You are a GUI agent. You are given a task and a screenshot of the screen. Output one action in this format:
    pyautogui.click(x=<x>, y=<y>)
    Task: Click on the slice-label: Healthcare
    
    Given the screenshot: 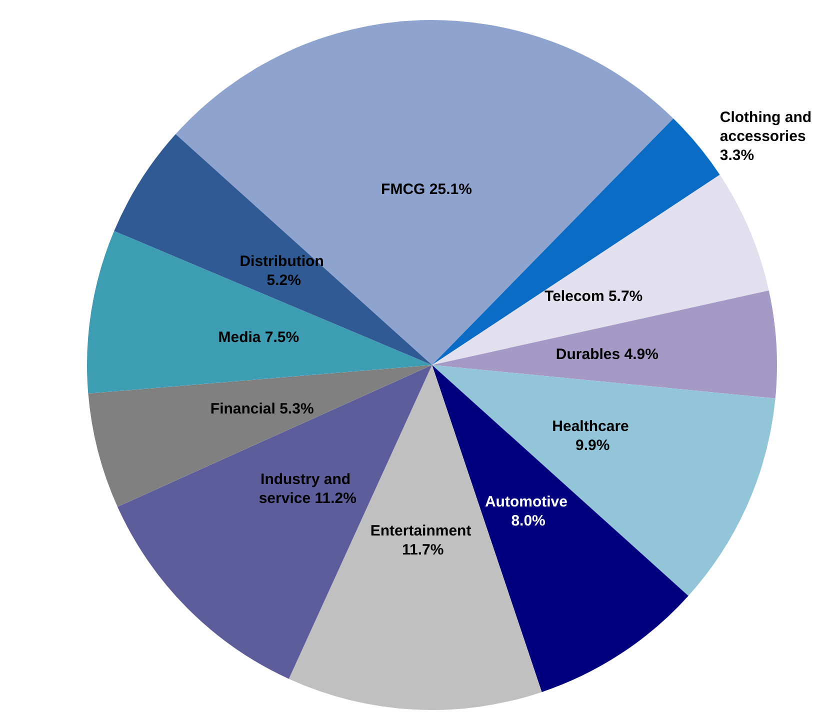 What is the action you would take?
    pyautogui.click(x=593, y=426)
    